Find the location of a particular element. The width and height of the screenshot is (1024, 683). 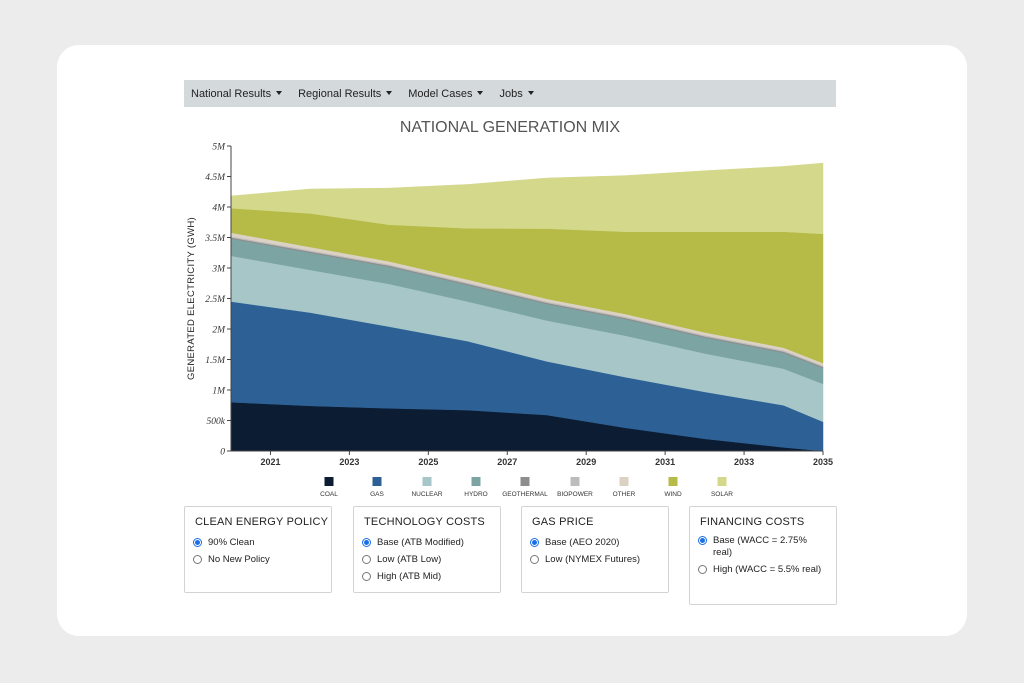

panel-title: TECHNOLOGY COSTS is located at coordinates (424, 522).